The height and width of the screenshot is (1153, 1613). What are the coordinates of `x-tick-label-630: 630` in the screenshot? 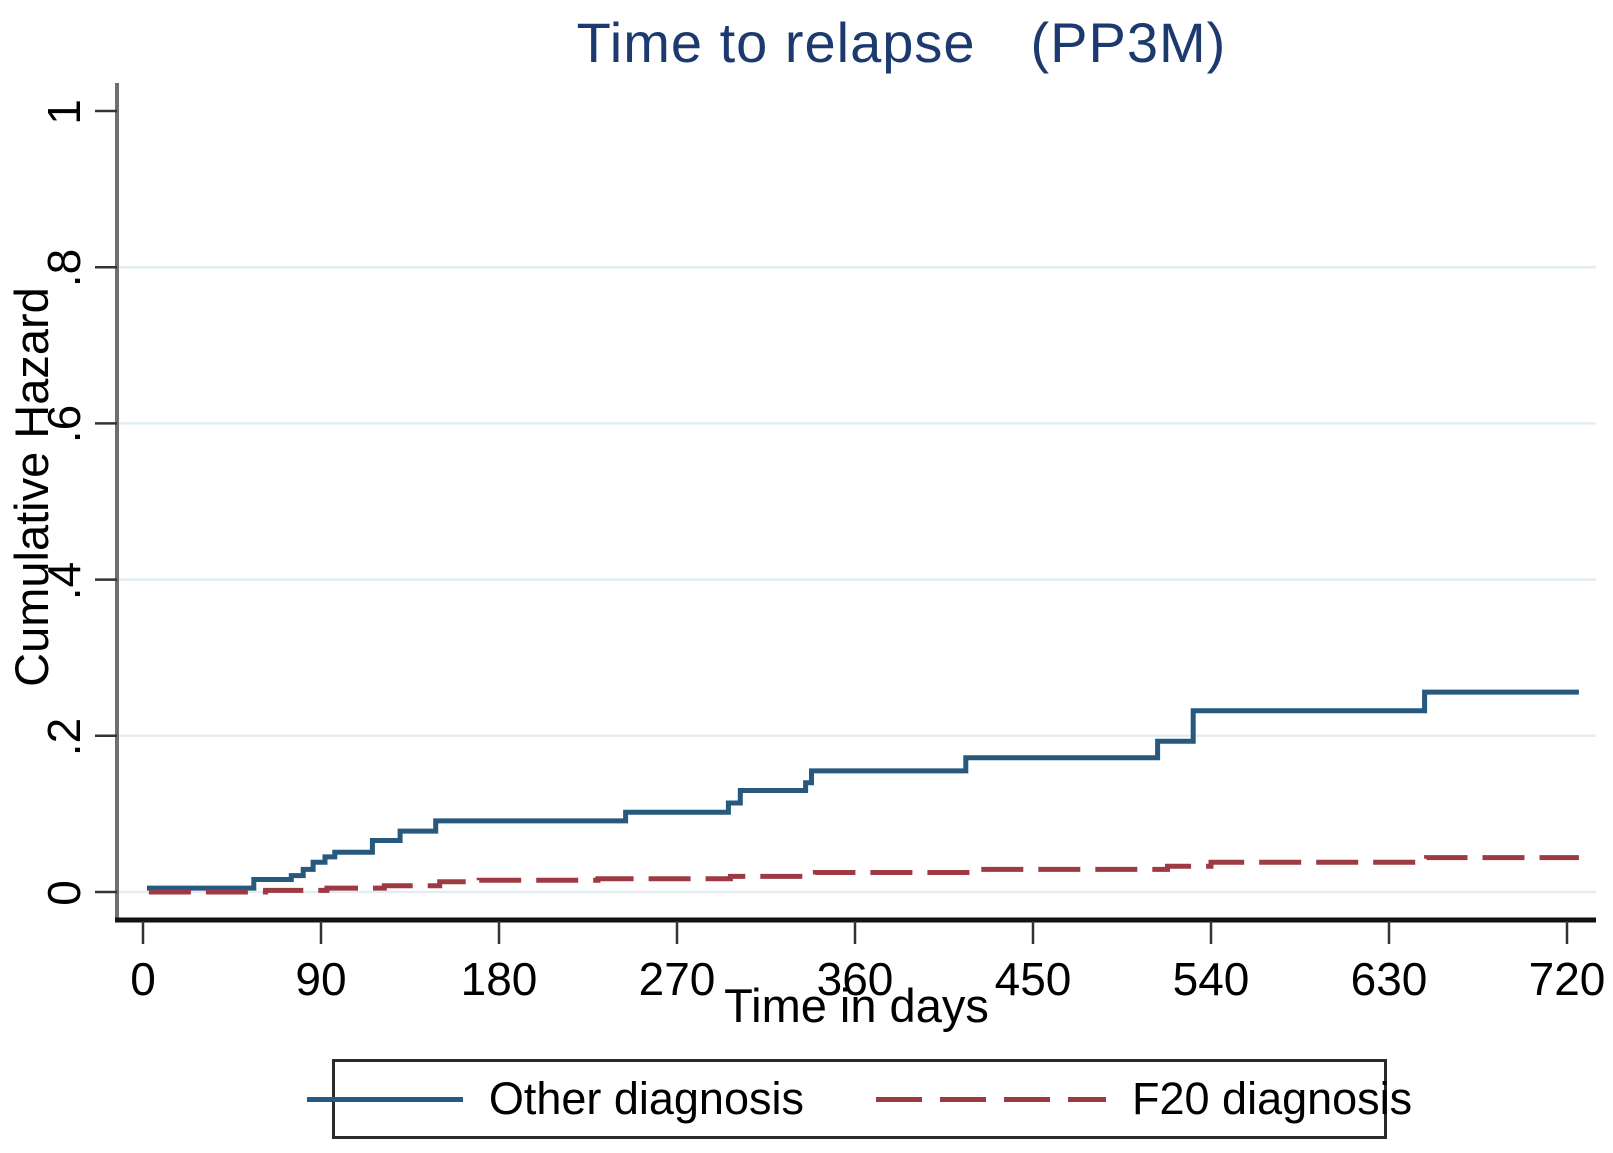 It's located at (1389, 979).